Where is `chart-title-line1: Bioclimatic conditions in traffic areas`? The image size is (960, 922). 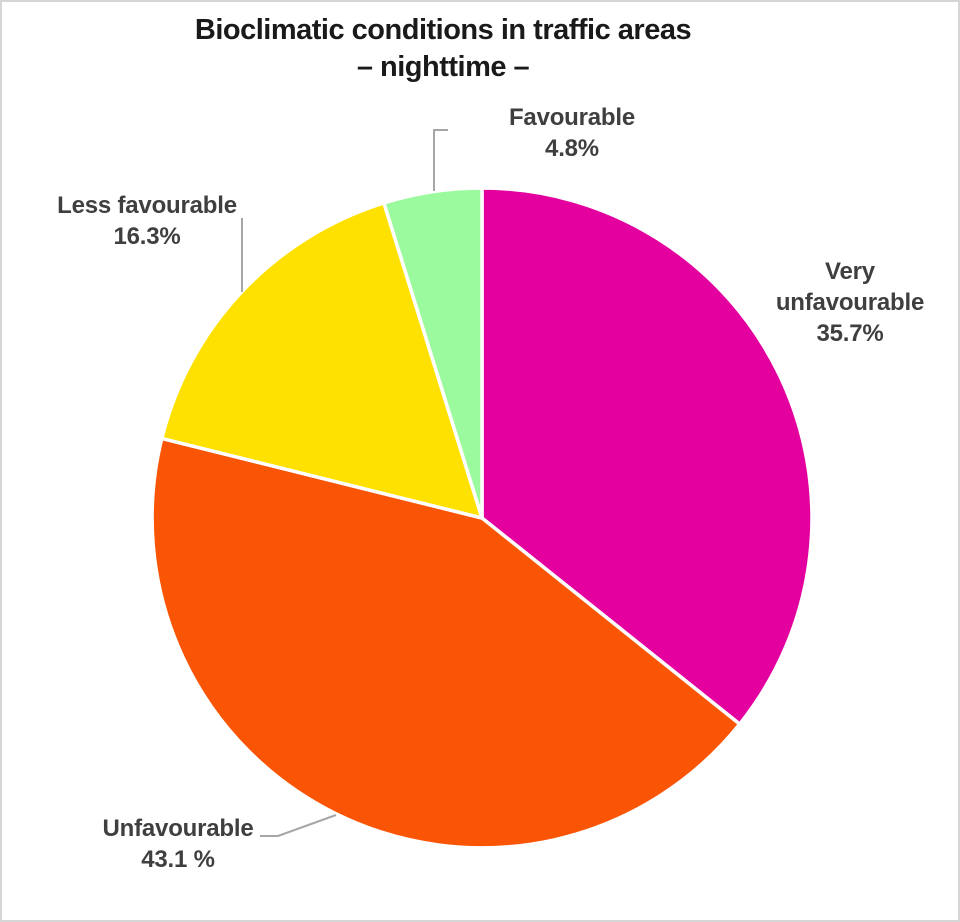
chart-title-line1: Bioclimatic conditions in traffic areas is located at coordinates (443, 30).